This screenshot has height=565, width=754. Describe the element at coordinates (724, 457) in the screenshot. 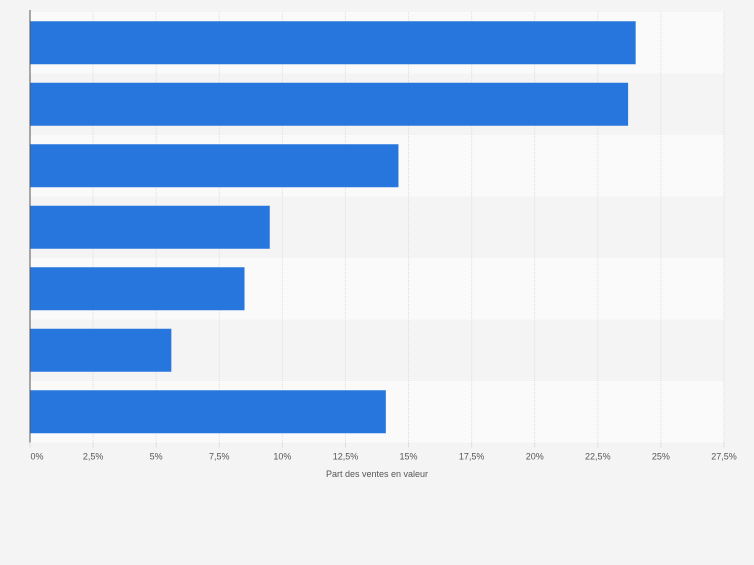

I see `x-tick-label: 27,5%` at that location.